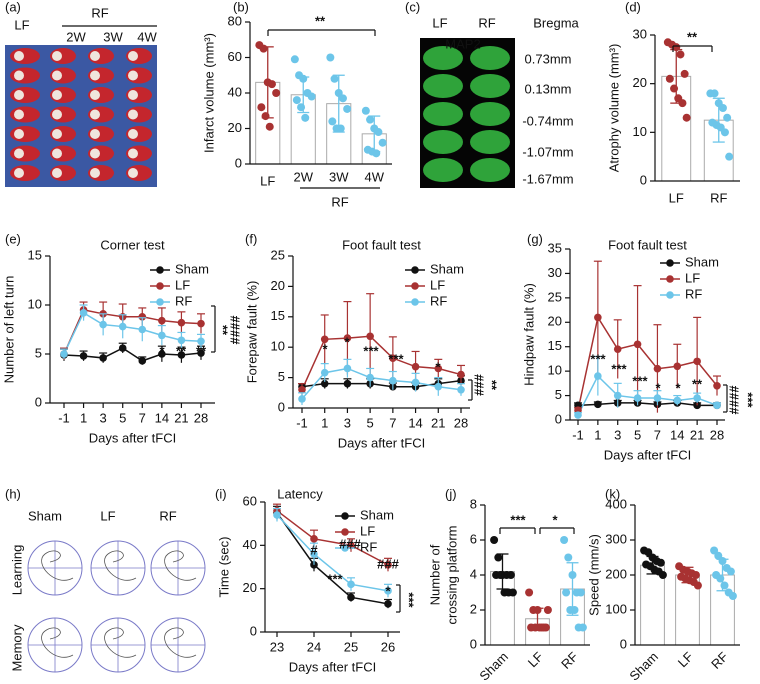 This screenshot has width=760, height=684. I want to click on y-tick-label: 100, so click(616, 608).